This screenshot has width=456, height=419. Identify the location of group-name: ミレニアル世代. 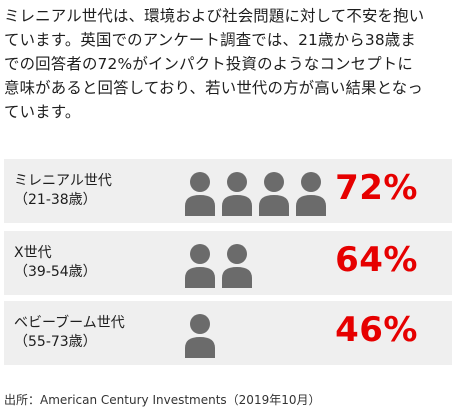
(63, 181).